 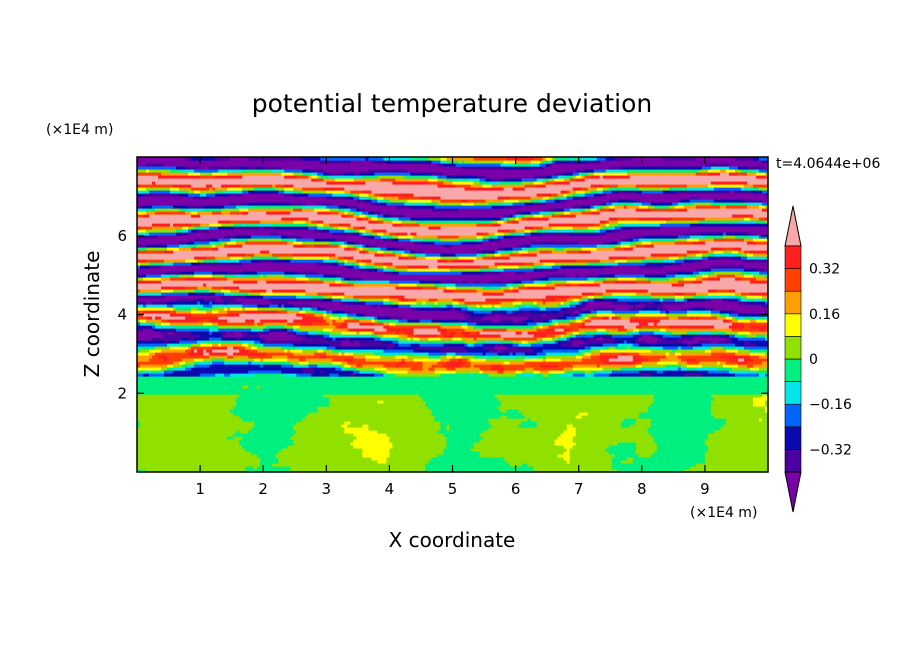 What do you see at coordinates (793, 226) in the screenshot?
I see `colorbar-extend-top` at bounding box center [793, 226].